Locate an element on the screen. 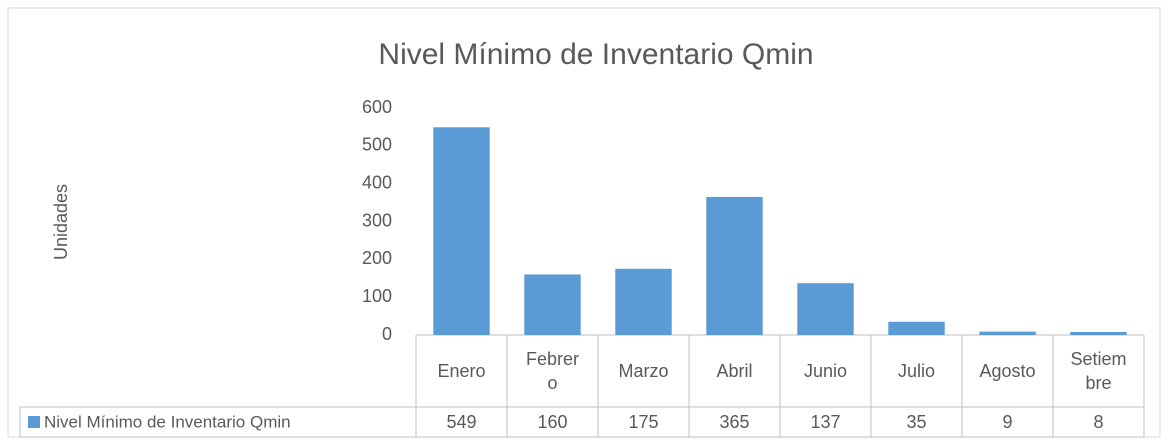 This screenshot has height=445, width=1169. table-value: 549 is located at coordinates (461, 422).